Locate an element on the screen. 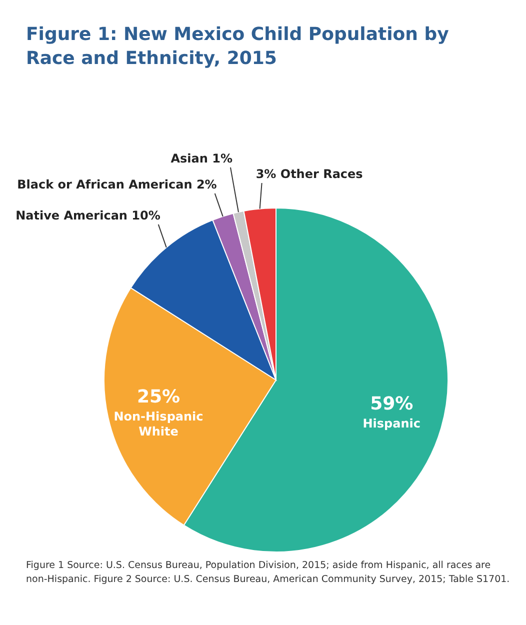  slice-label: Hispanic is located at coordinates (391, 423).